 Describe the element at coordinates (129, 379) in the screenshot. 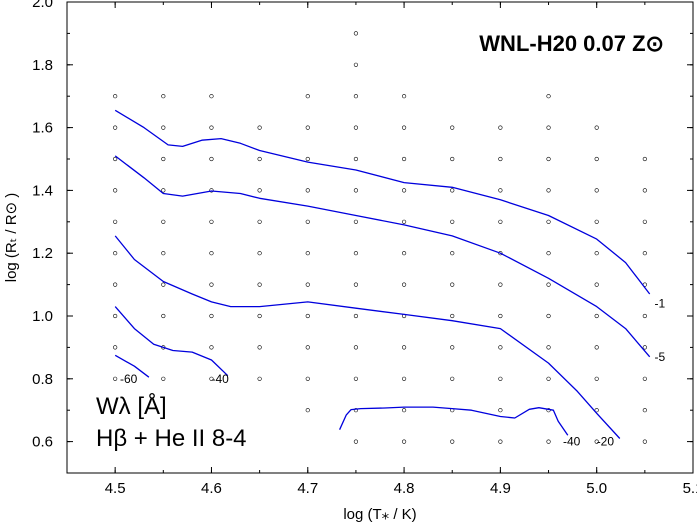

I see `contour-label: -60` at that location.